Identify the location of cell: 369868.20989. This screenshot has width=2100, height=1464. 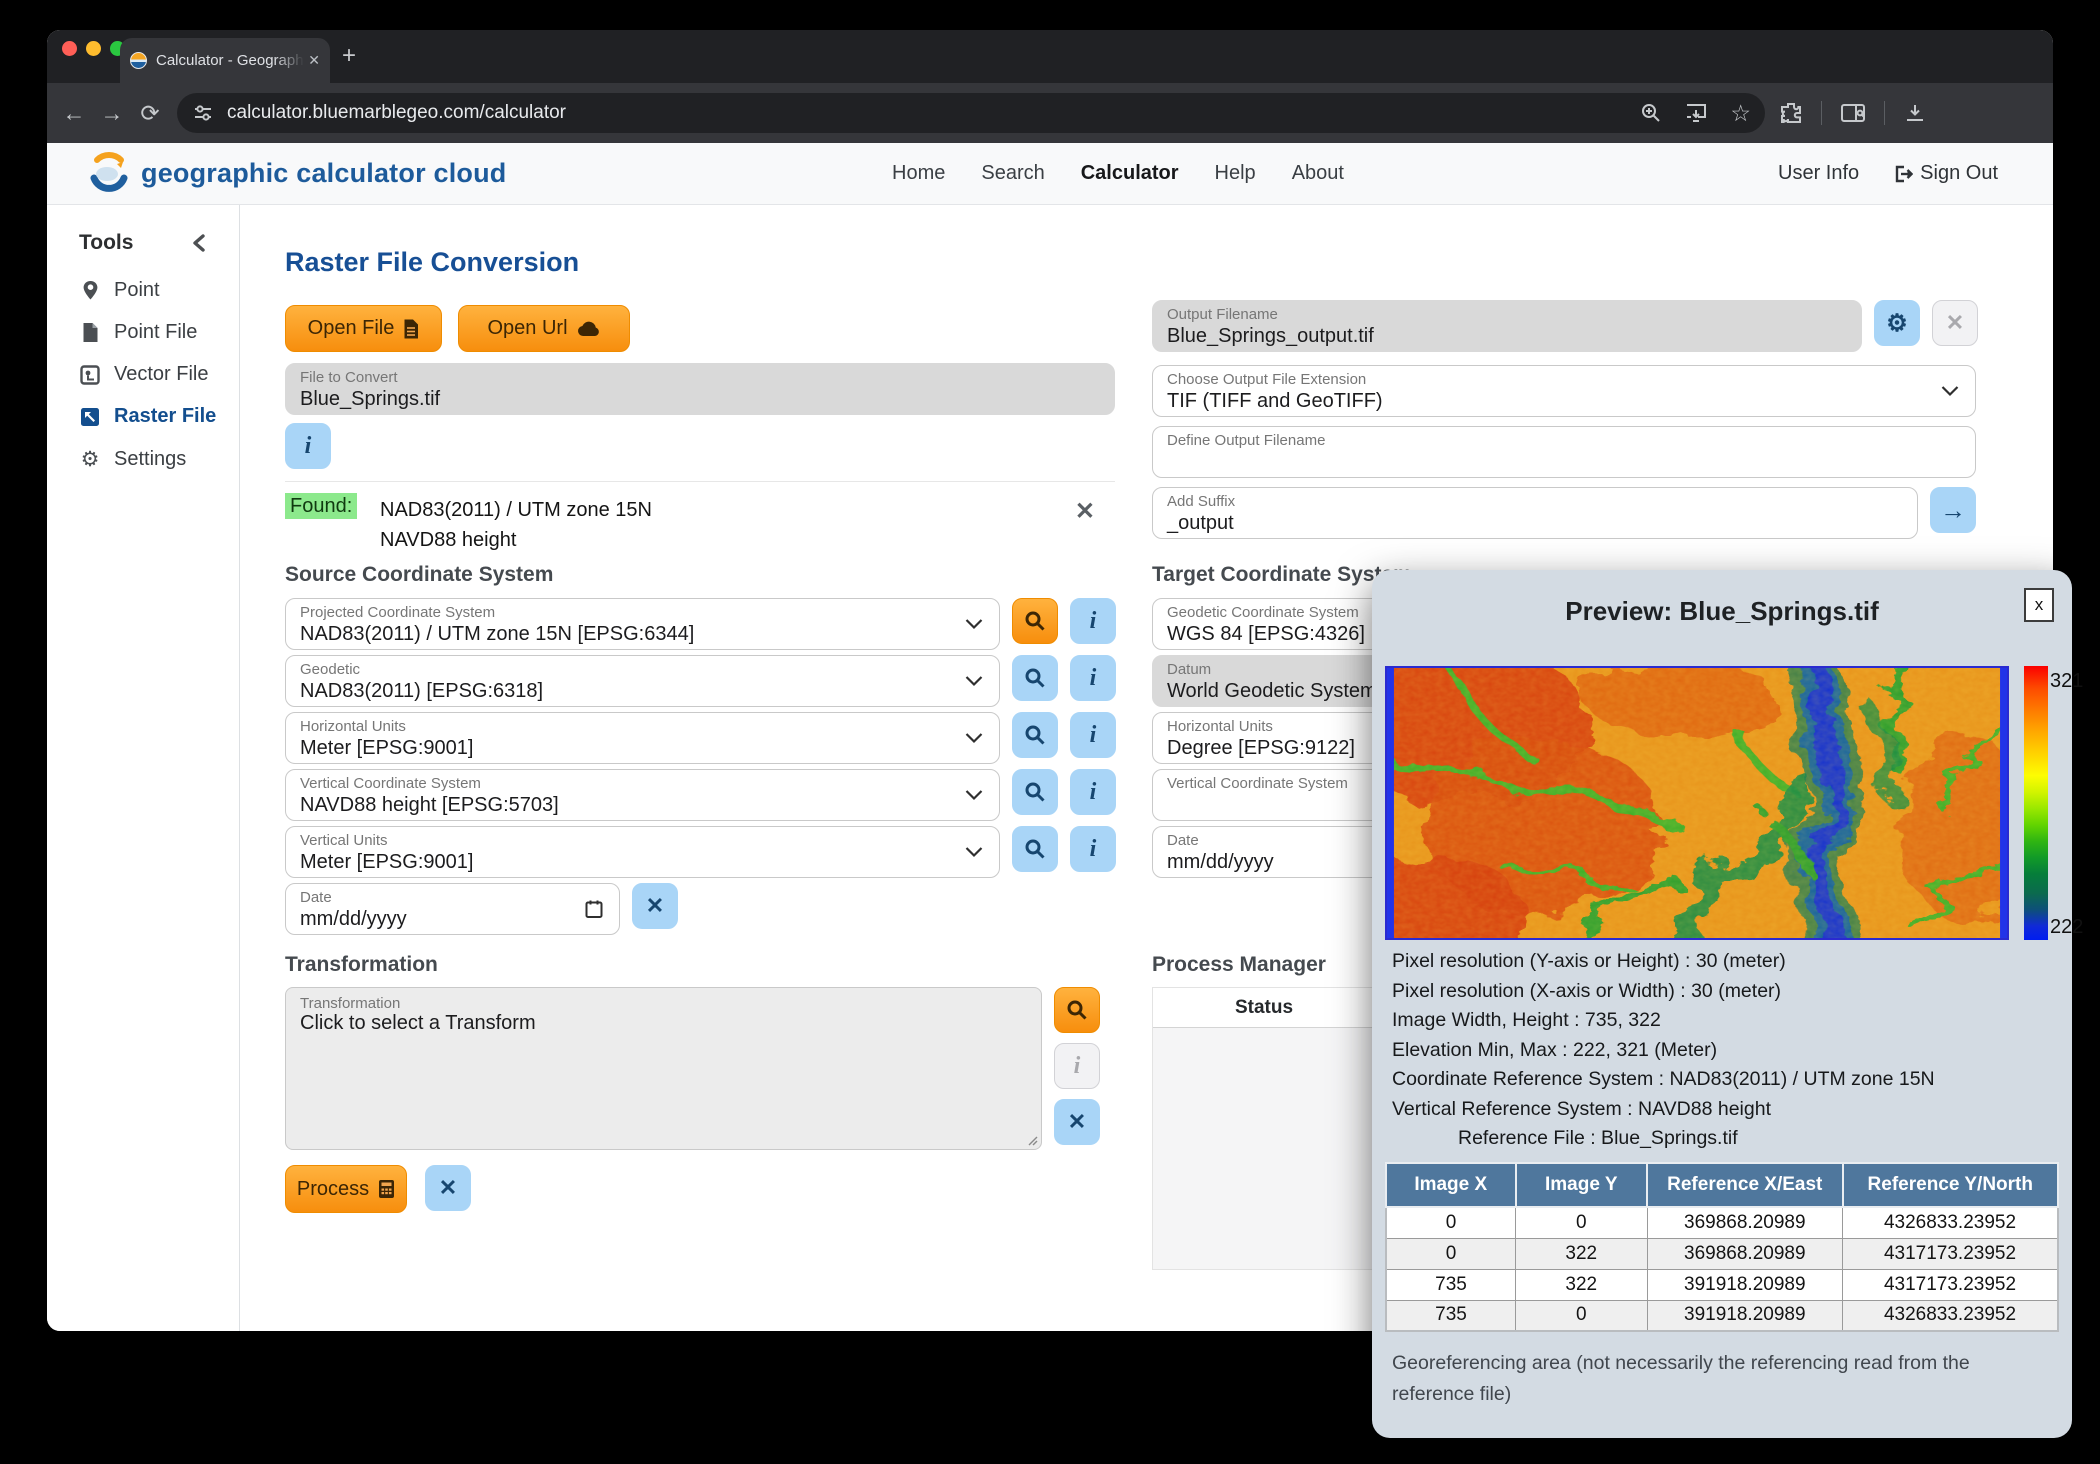
(1745, 1253).